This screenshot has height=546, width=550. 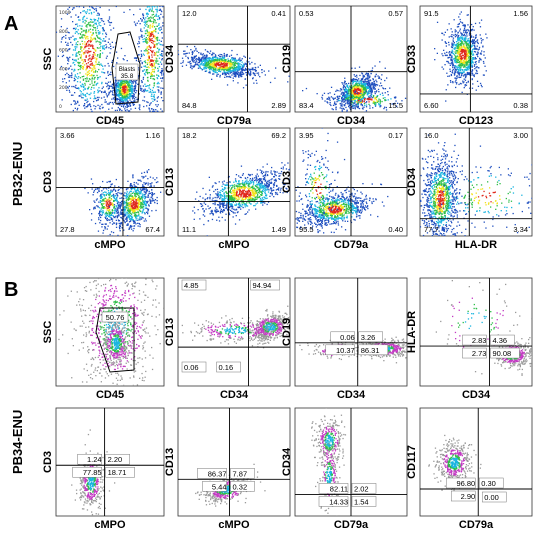 What do you see at coordinates (306, 13) in the screenshot?
I see `quadrant-value-ul: 0.53` at bounding box center [306, 13].